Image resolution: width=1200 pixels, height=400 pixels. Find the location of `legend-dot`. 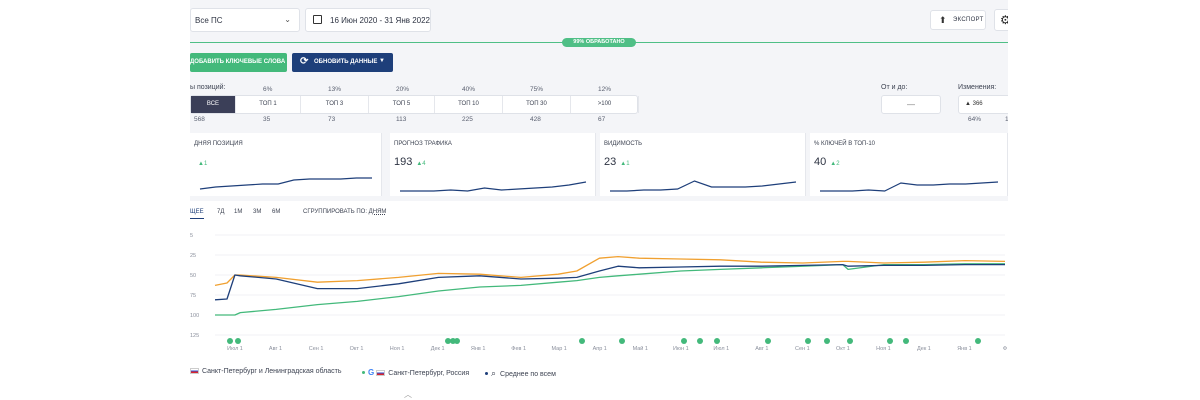

legend-dot is located at coordinates (363, 373).